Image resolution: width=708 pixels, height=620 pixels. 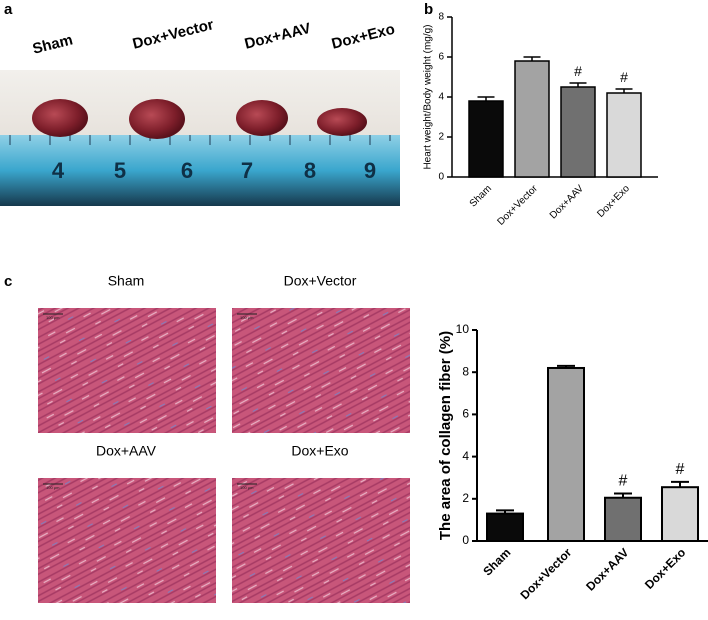 I want to click on photo-label: Sham, so click(x=53, y=44).